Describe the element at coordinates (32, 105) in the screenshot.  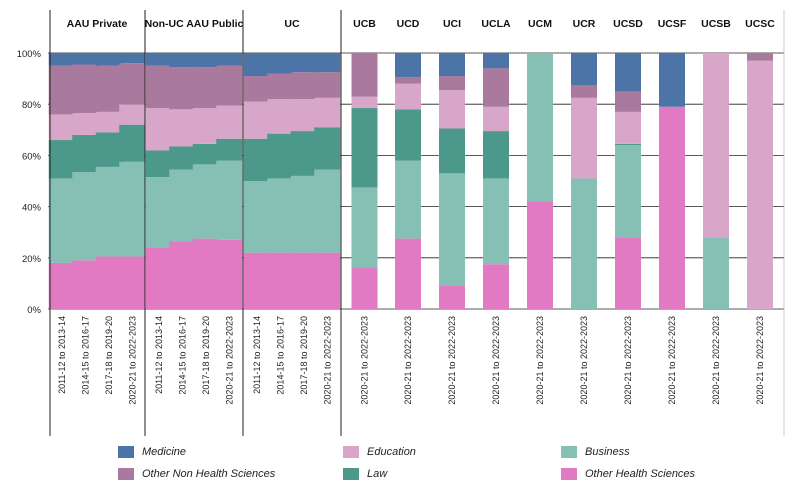
I see `y-tick-label: 80%` at that location.